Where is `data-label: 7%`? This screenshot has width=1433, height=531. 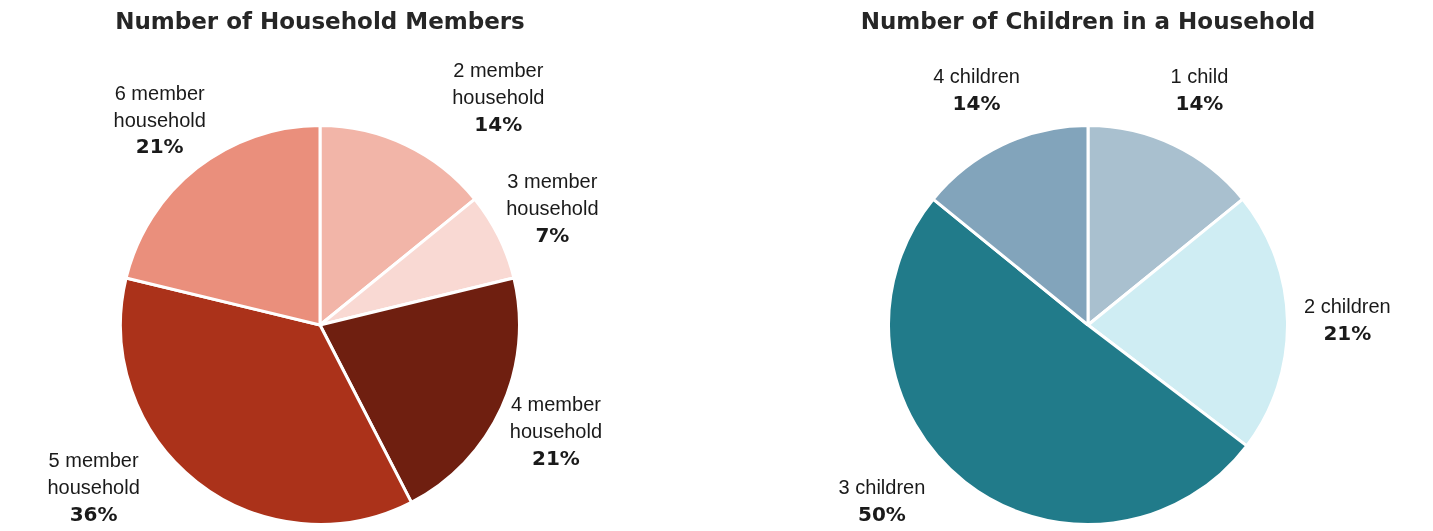 data-label: 7% is located at coordinates (552, 235).